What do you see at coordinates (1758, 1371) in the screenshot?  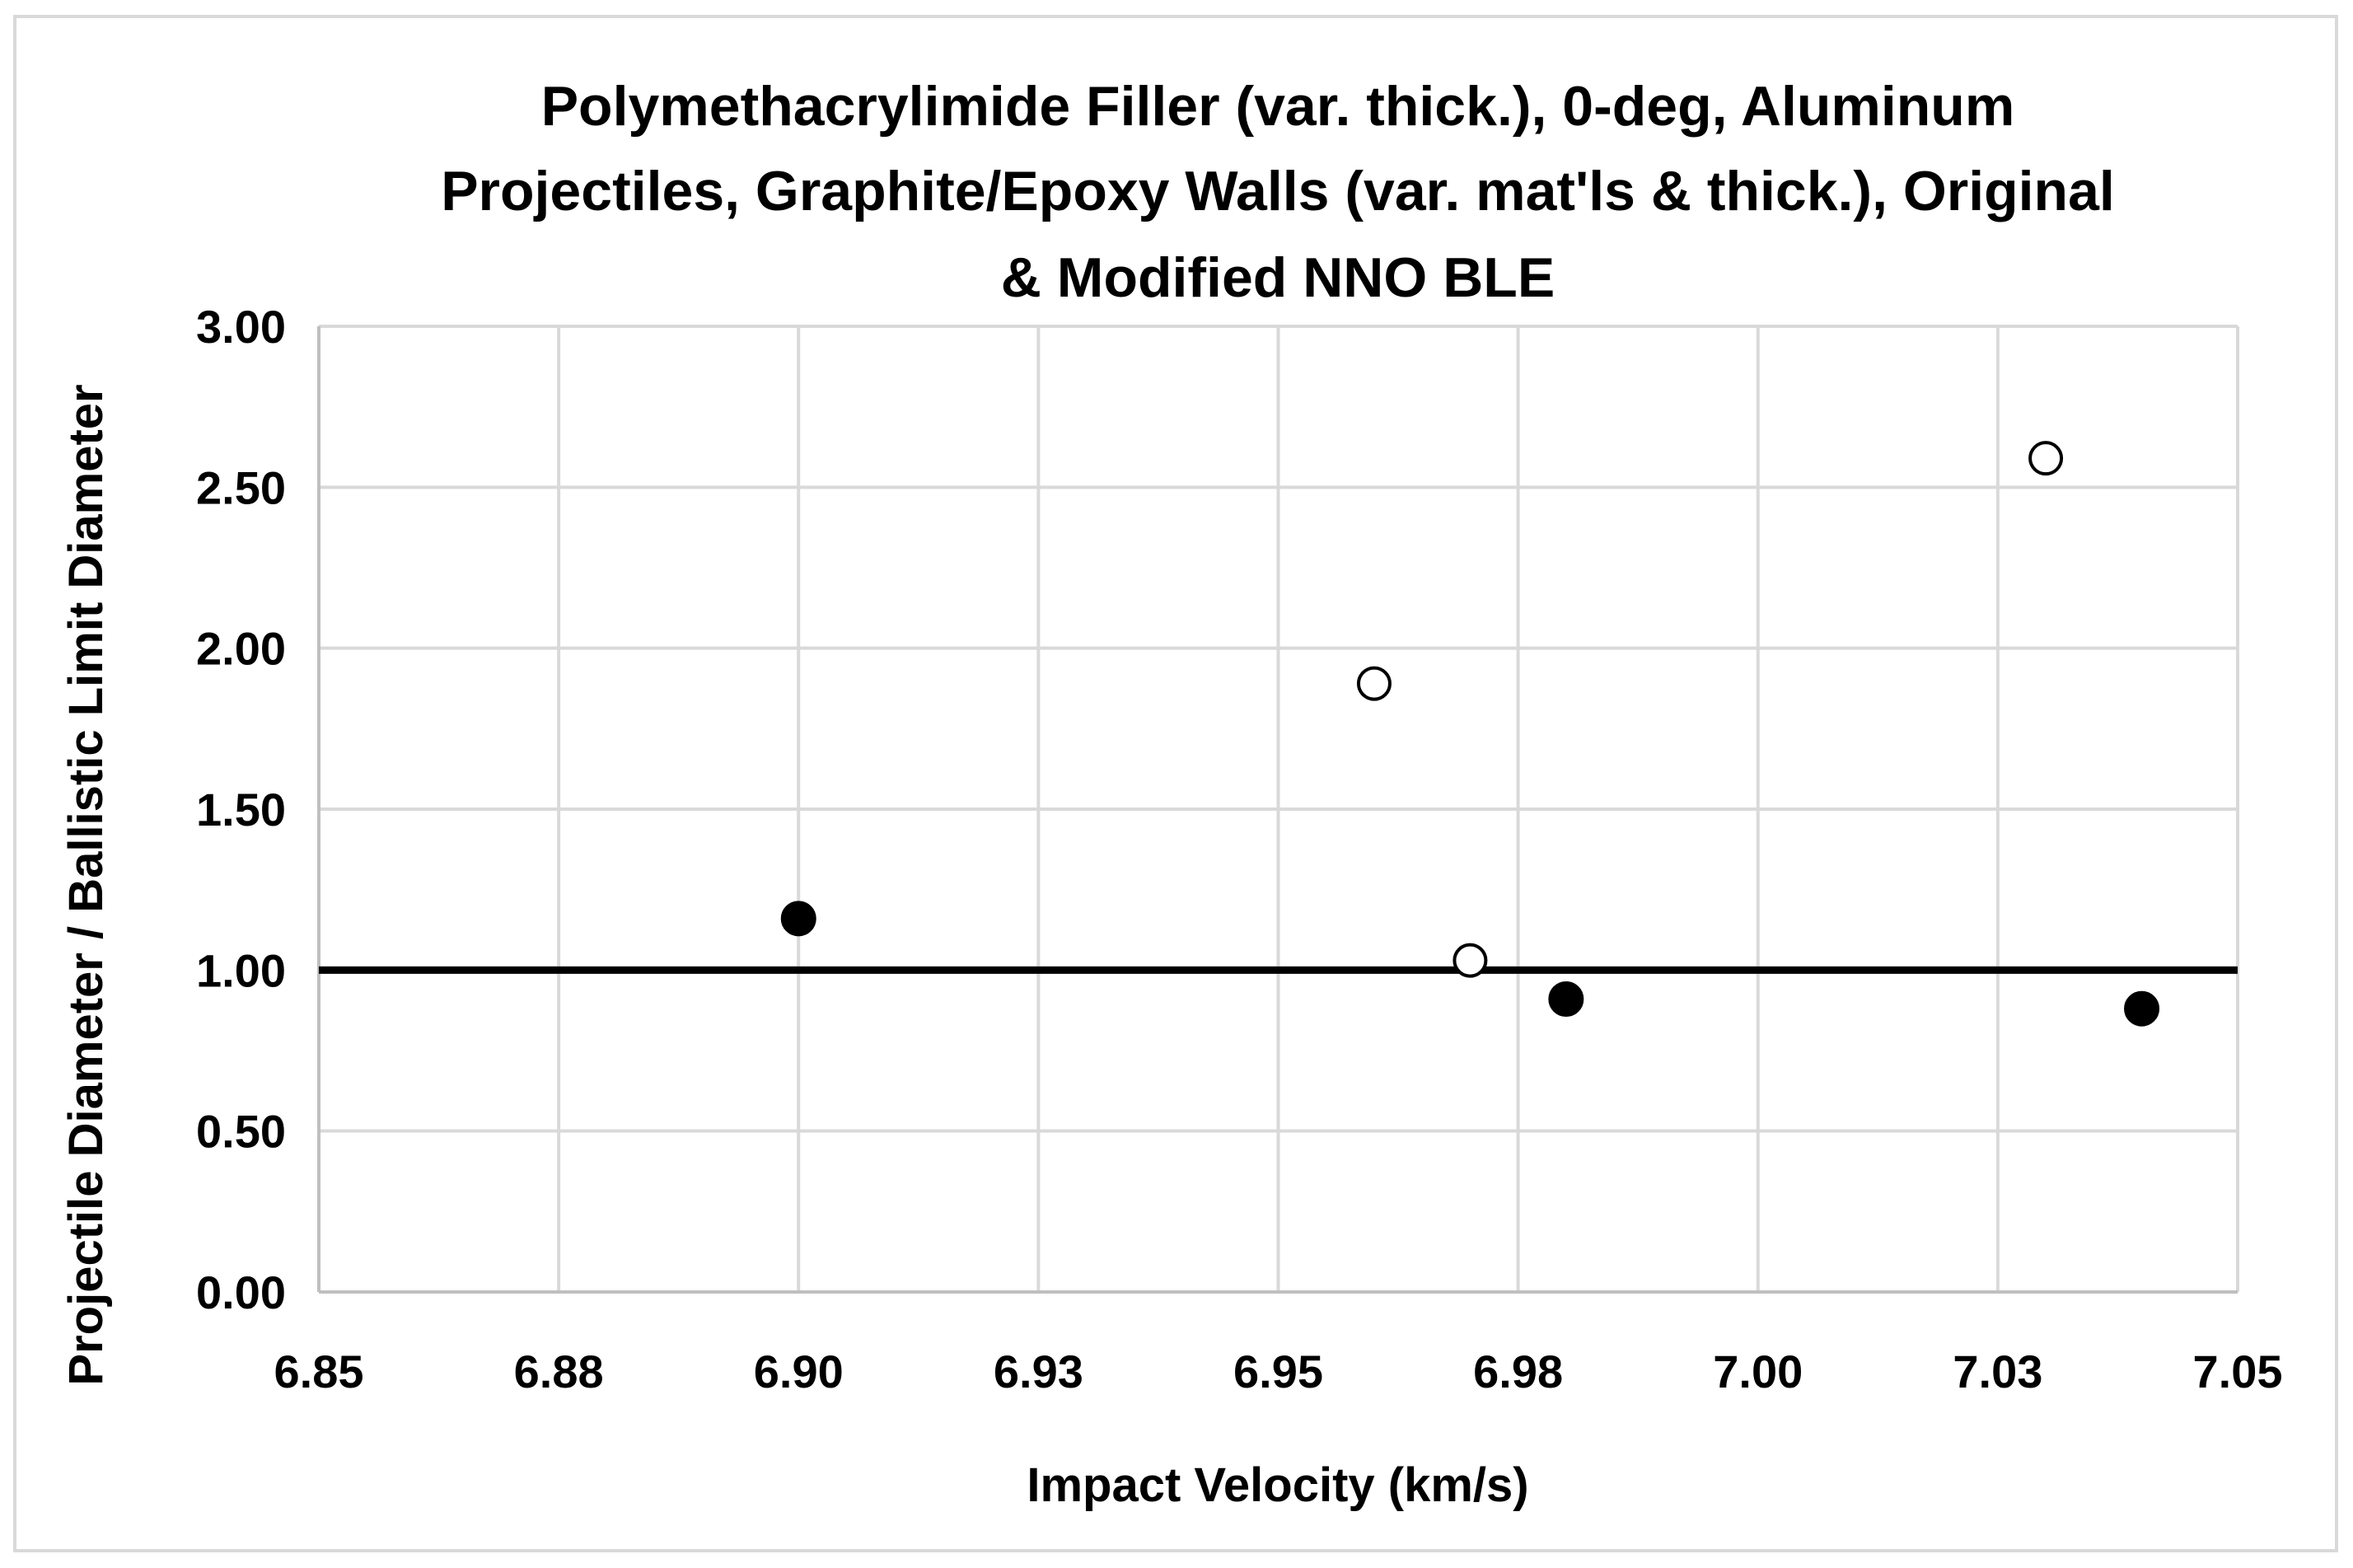 I see `x-tick-label: 7.00` at bounding box center [1758, 1371].